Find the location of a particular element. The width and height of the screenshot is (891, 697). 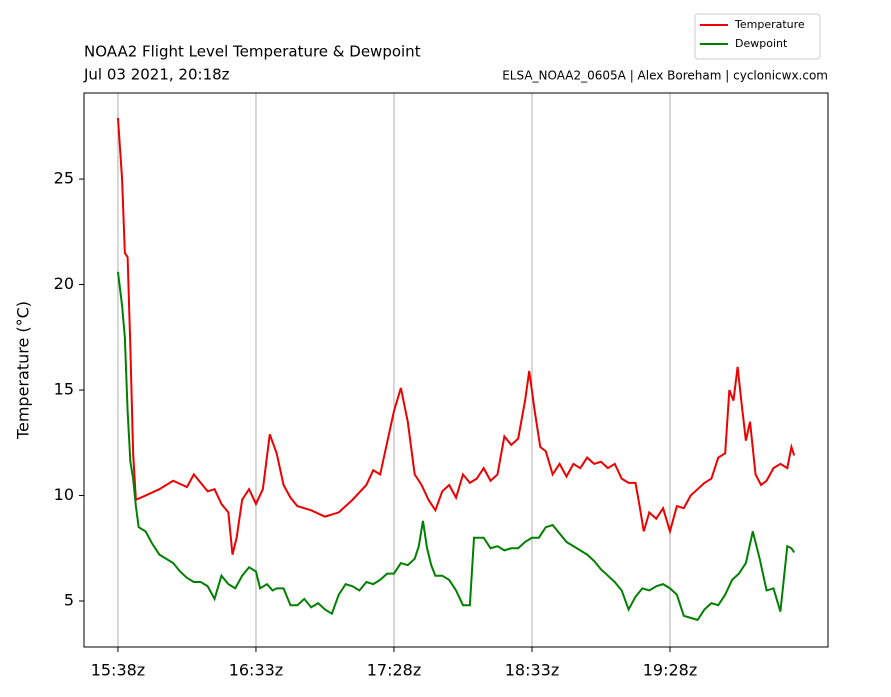

y-axis-label: Temperature (°C) is located at coordinates (23, 370).